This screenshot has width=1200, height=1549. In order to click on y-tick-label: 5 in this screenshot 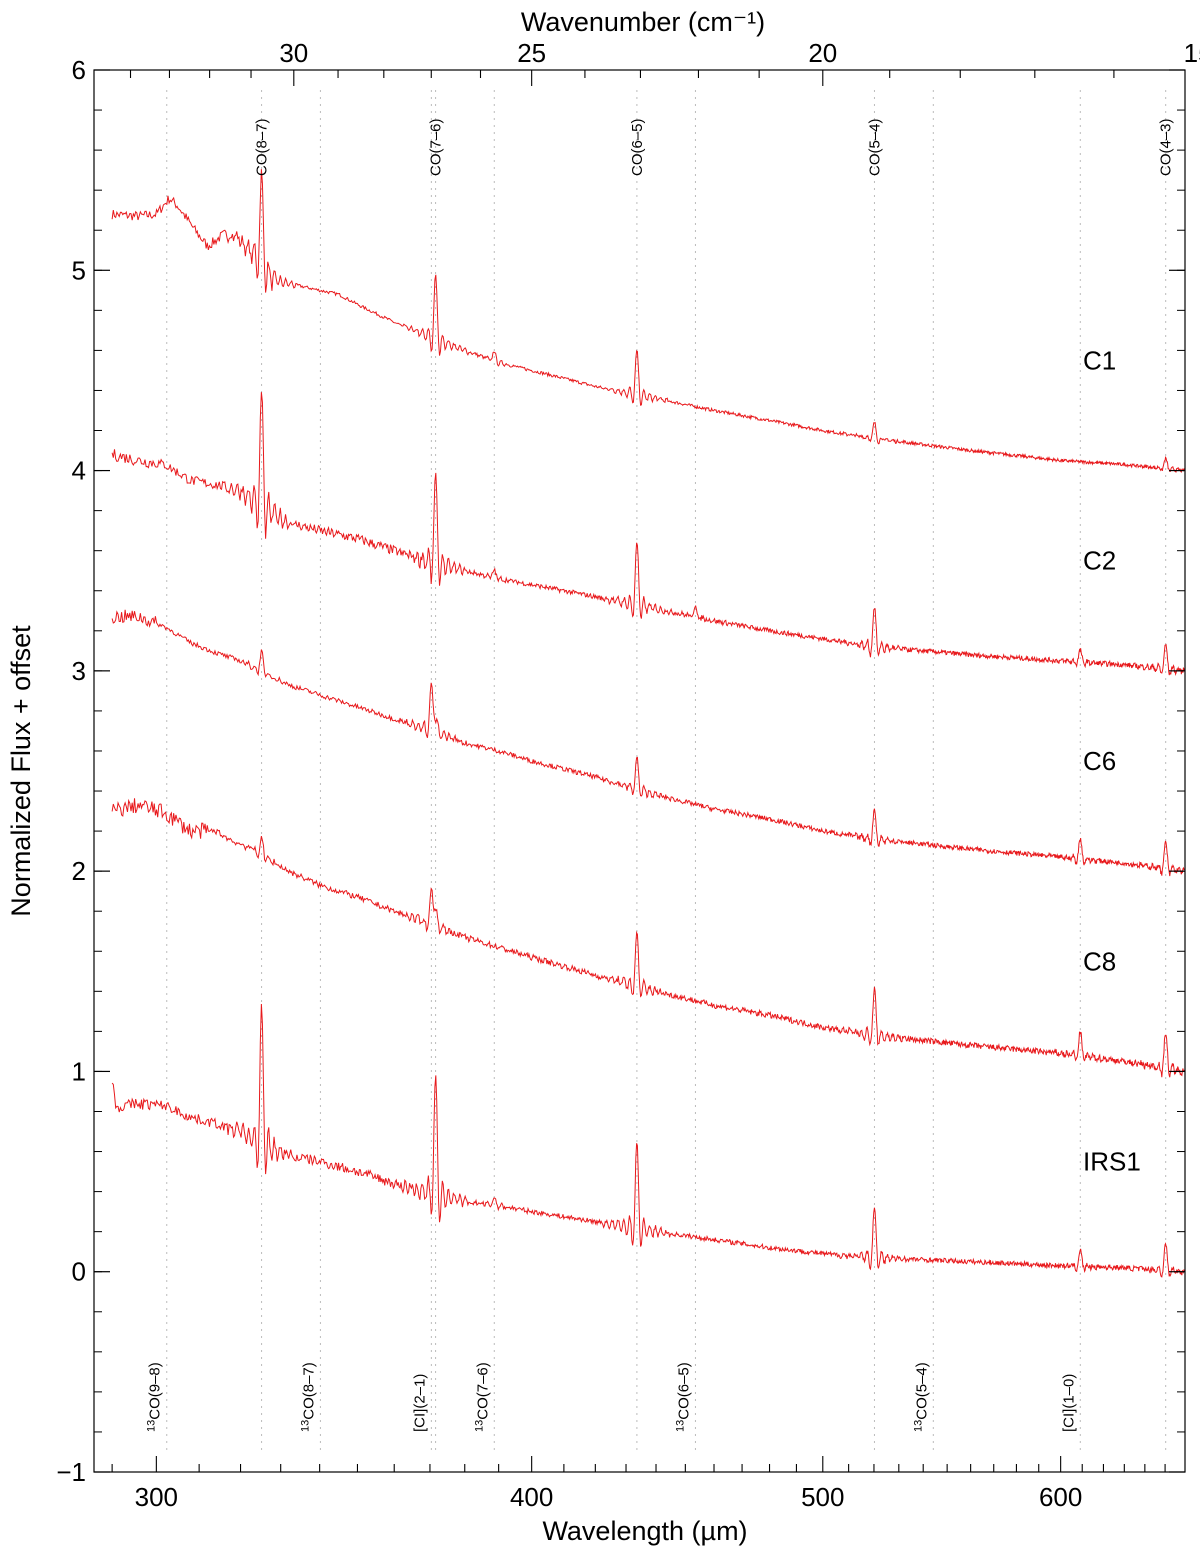, I will do `click(79, 270)`.